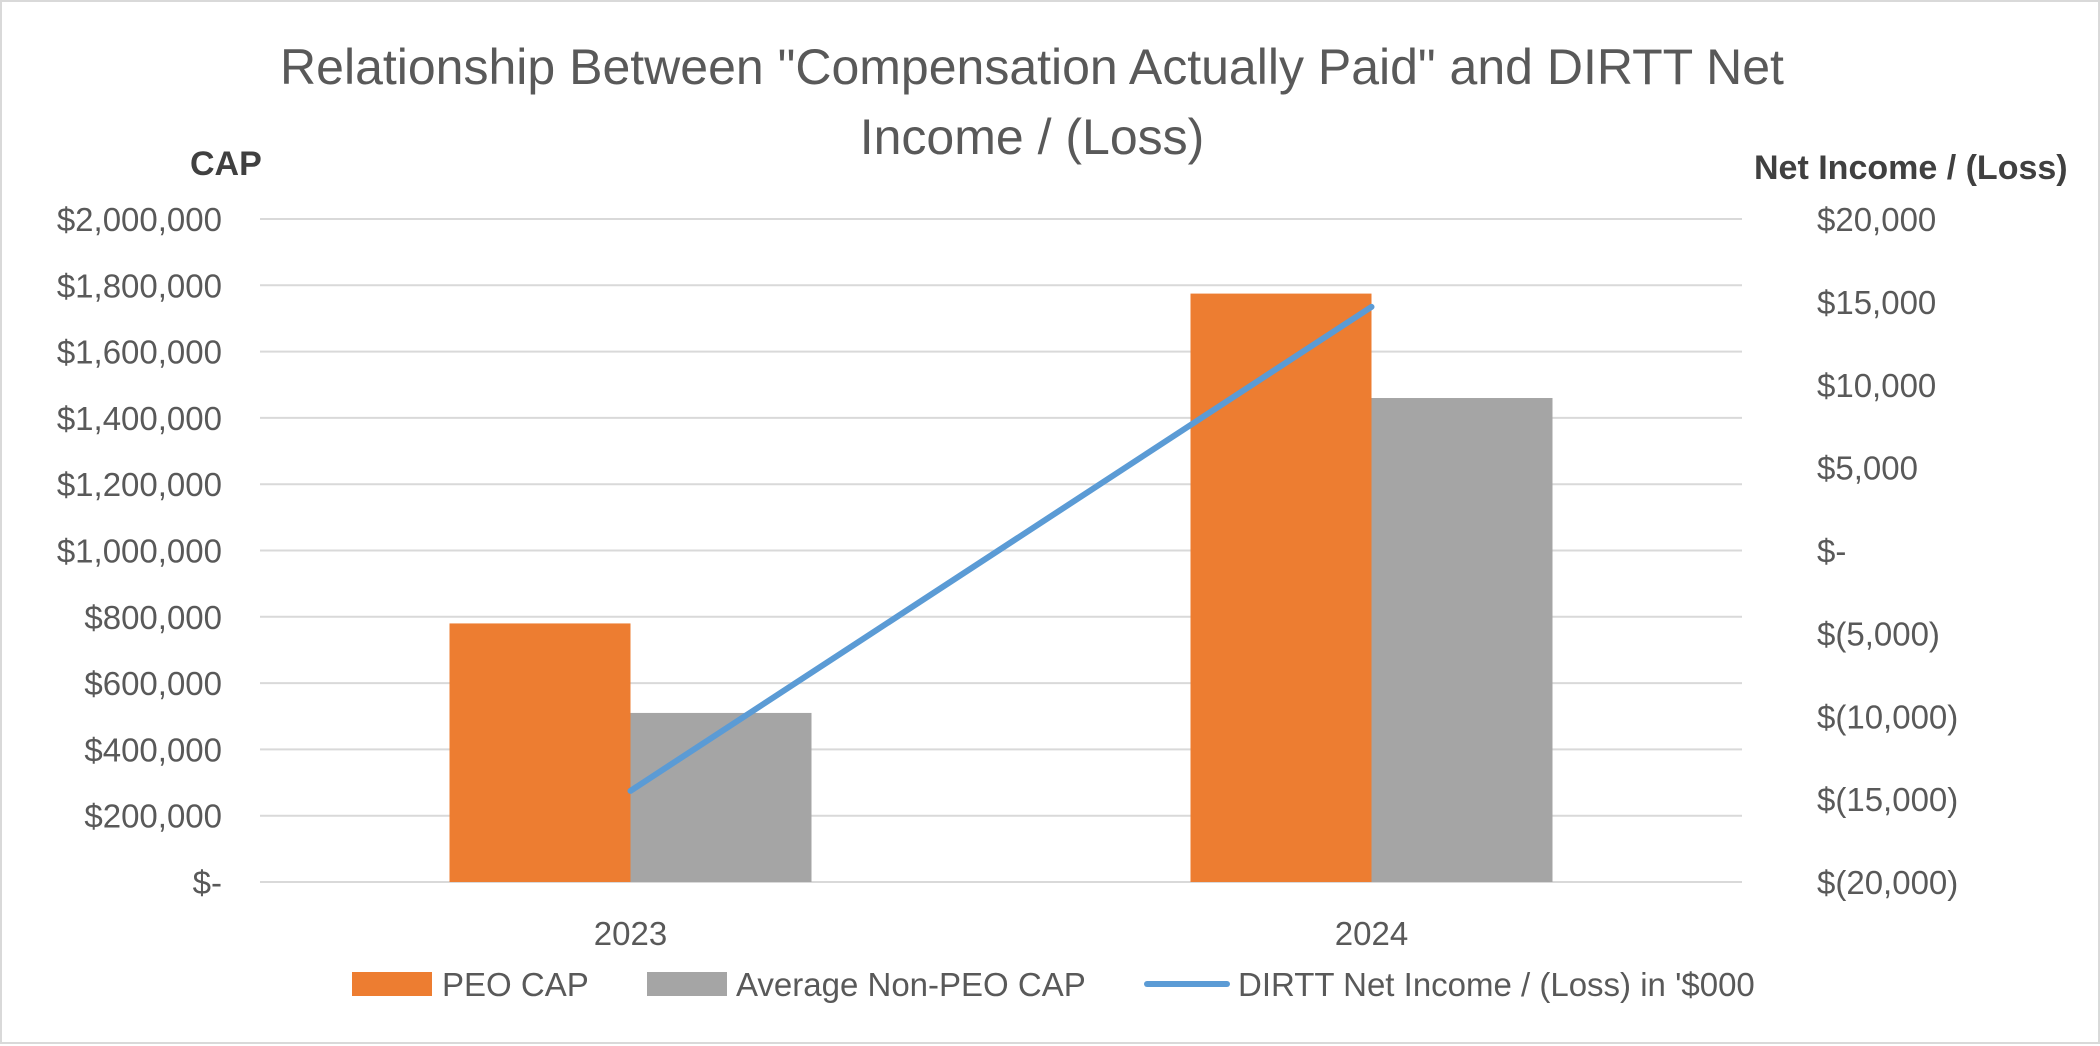 The image size is (2100, 1046). Describe the element at coordinates (1876, 385) in the screenshot. I see `y2-tick-label: $10,000` at that location.